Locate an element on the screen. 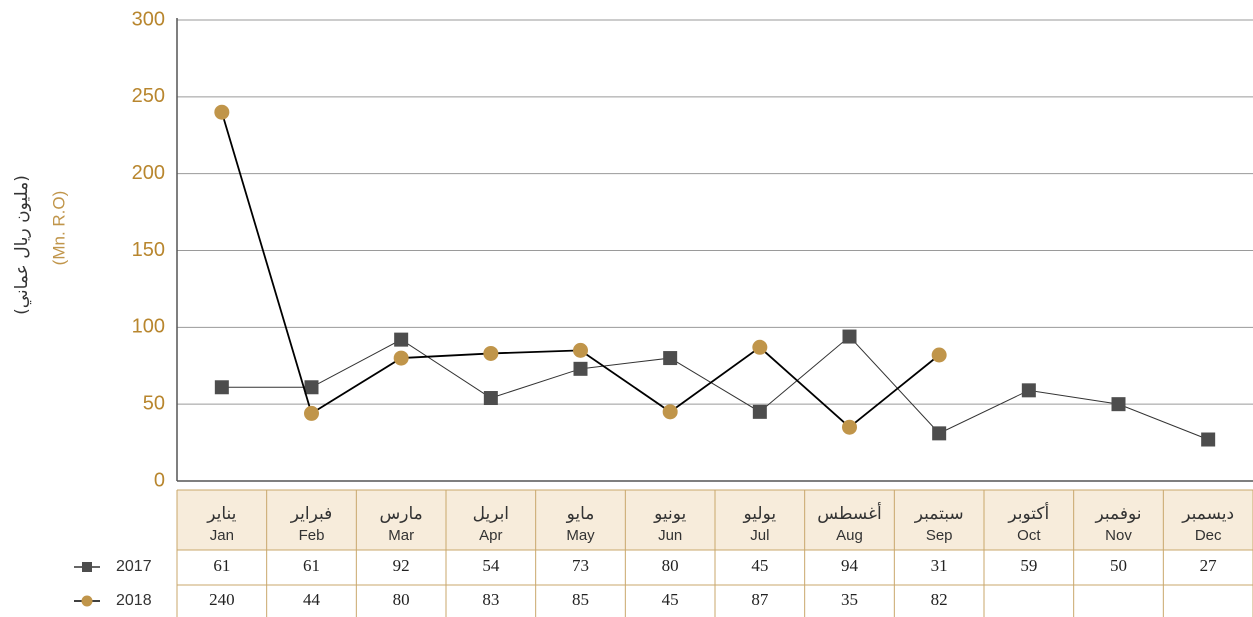  x-tick-label: Nov is located at coordinates (1118, 535).